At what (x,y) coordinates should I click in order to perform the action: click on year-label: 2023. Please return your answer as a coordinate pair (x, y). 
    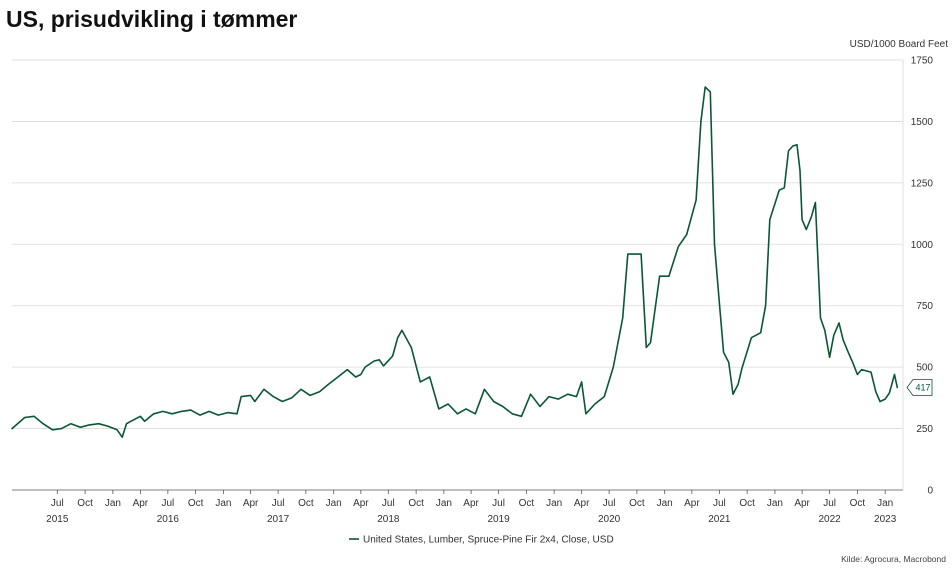
    Looking at the image, I should click on (885, 519).